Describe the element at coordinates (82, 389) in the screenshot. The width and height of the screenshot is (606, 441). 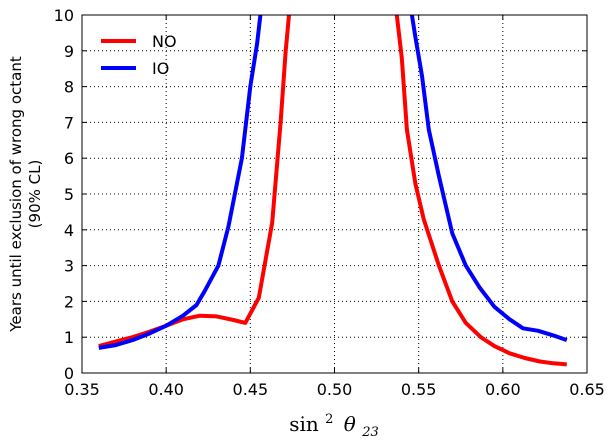
I see `x-tick-label: 0.35` at that location.